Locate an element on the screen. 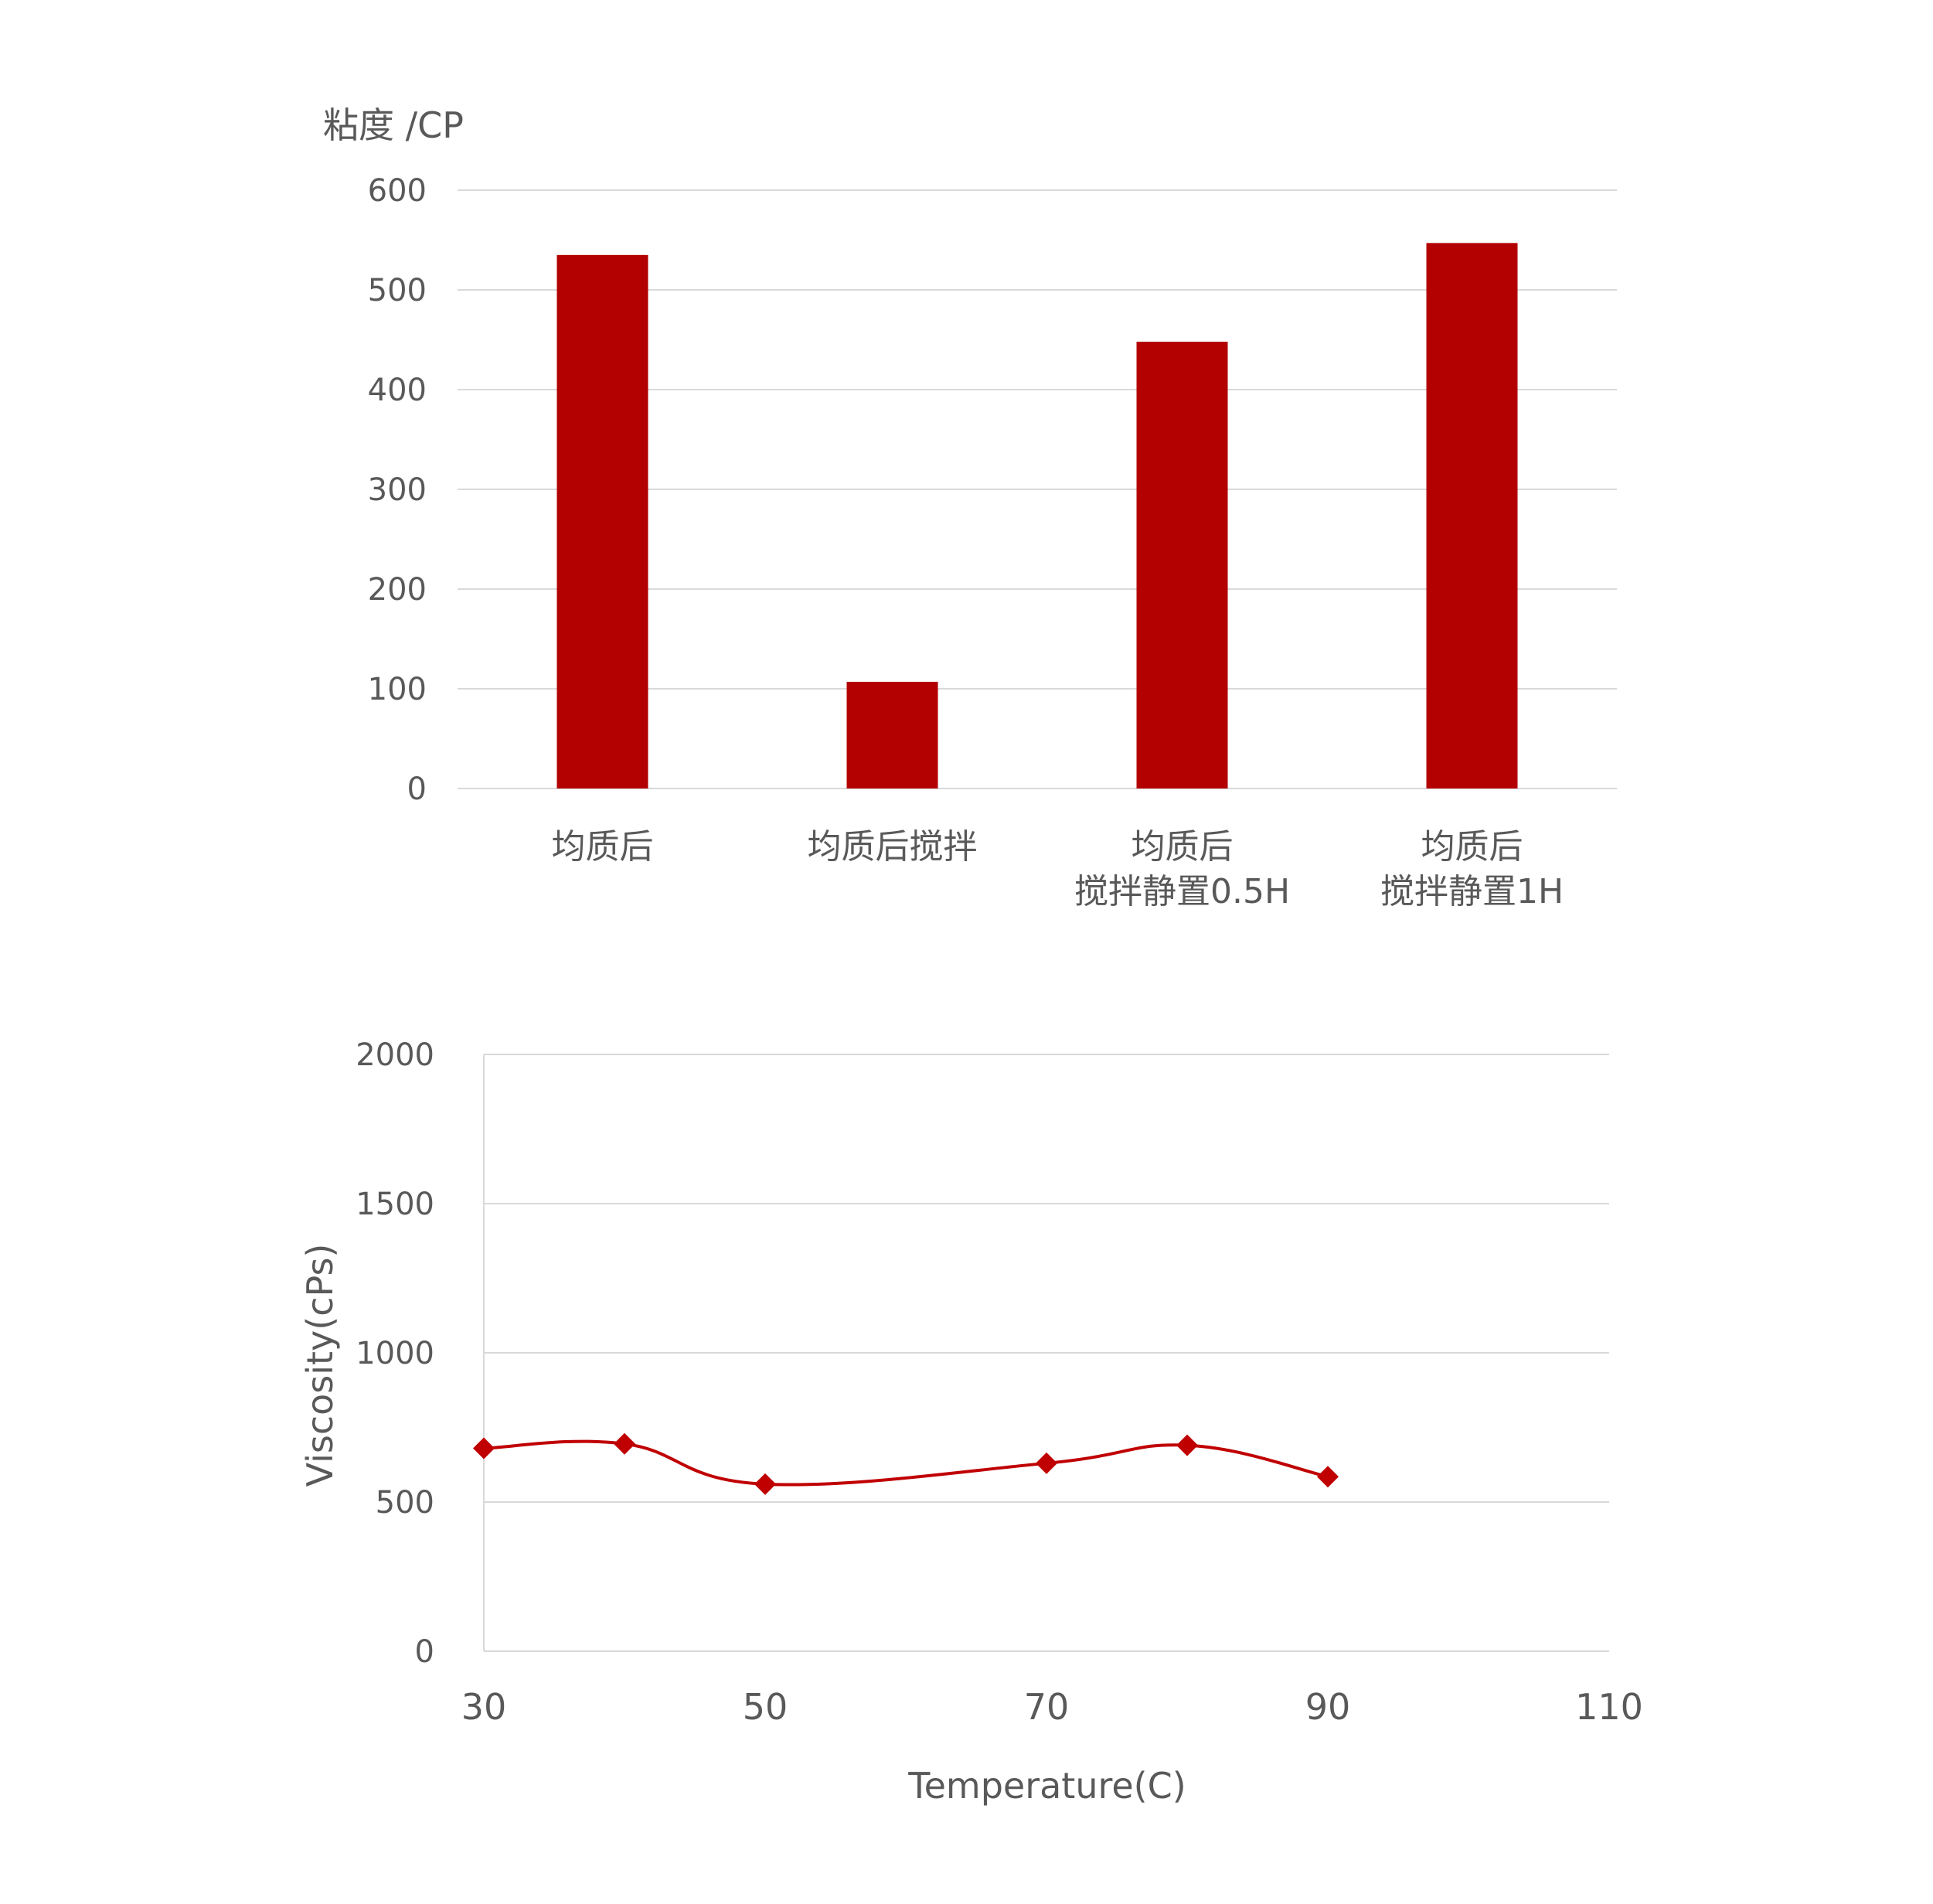 The width and height of the screenshot is (1933, 1904). line-y-tick-label: 1500 is located at coordinates (395, 1204).